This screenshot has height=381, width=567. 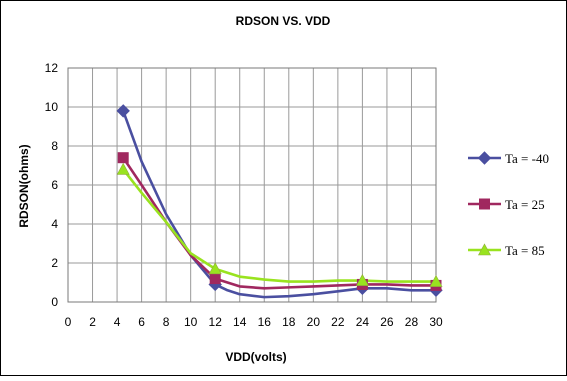 What do you see at coordinates (289, 322) in the screenshot?
I see `x-tick-label: 18` at bounding box center [289, 322].